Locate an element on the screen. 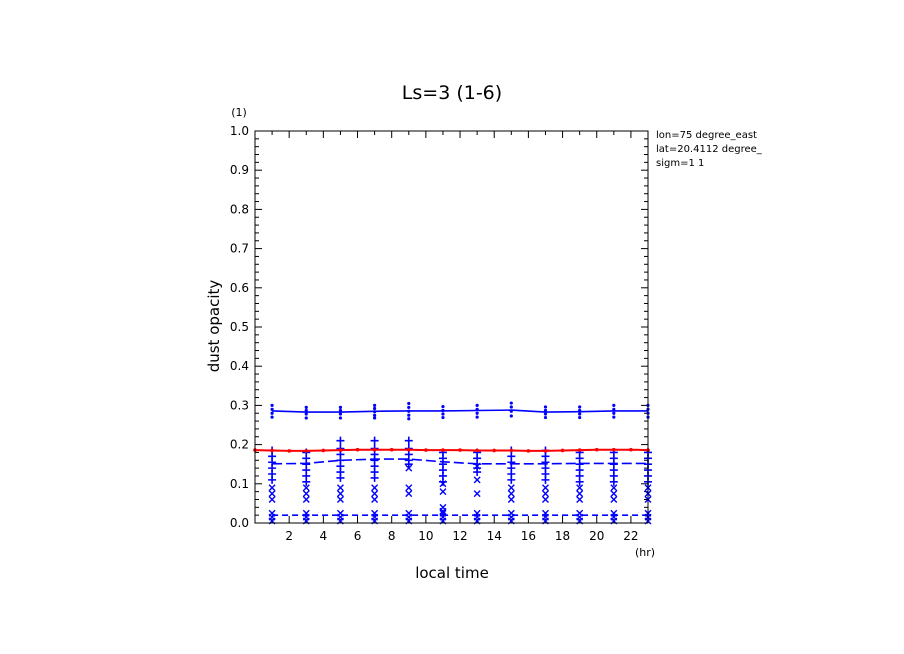 This screenshot has height=654, width=904. x-tick-label: 18 is located at coordinates (562, 536).